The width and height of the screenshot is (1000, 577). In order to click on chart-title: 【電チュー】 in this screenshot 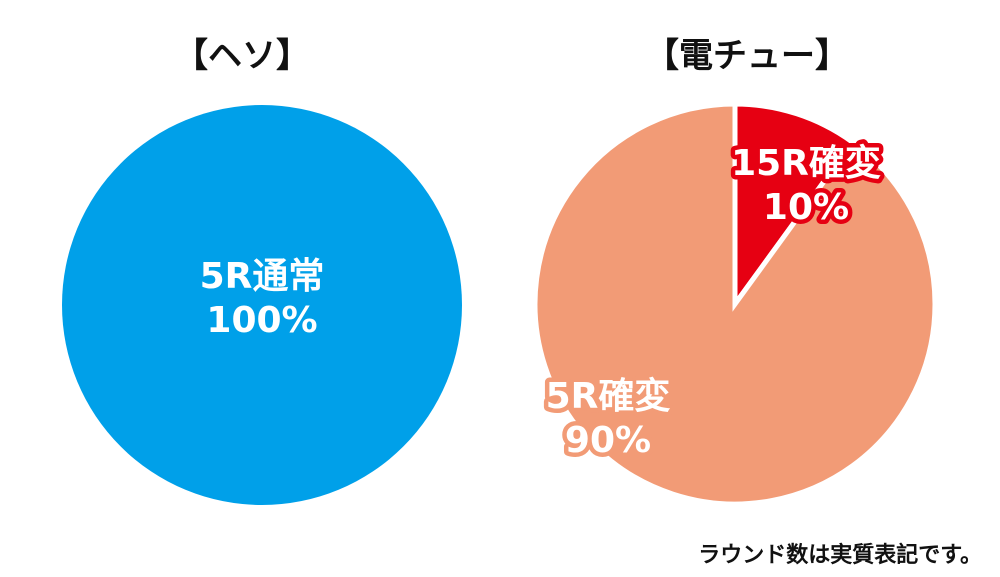, I will do `click(747, 56)`.